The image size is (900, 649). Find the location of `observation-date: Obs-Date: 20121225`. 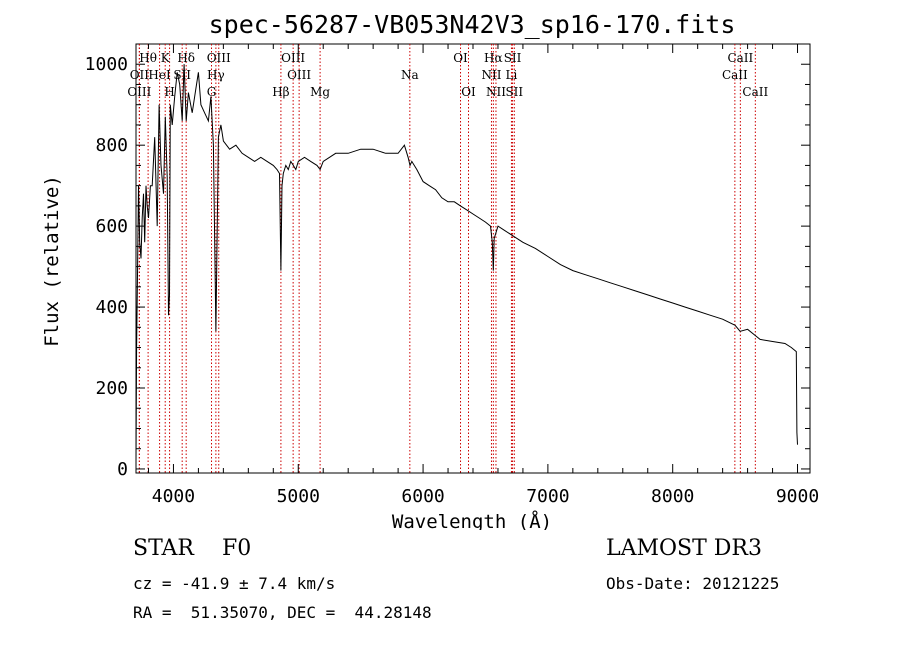

observation-date: Obs-Date: 20121225 is located at coordinates (693, 583).